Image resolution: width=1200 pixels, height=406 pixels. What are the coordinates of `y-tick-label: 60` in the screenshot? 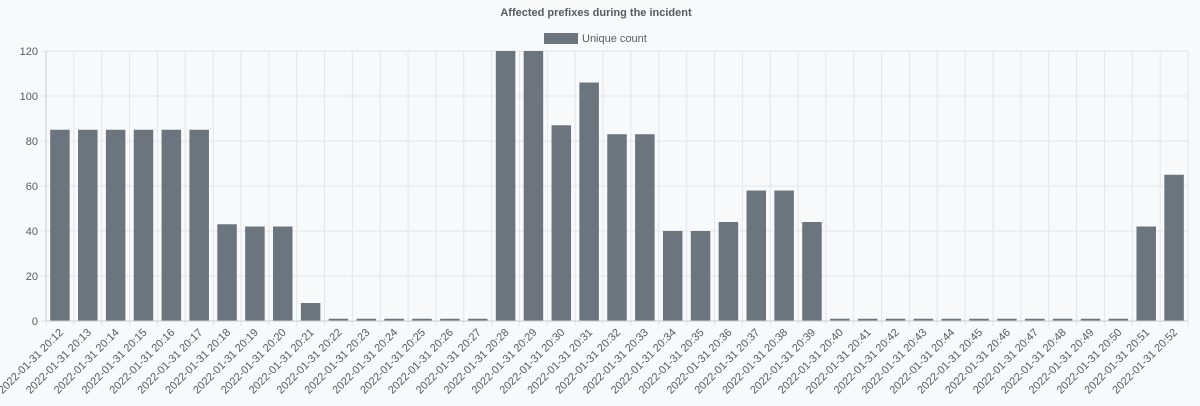 It's located at (32, 187).